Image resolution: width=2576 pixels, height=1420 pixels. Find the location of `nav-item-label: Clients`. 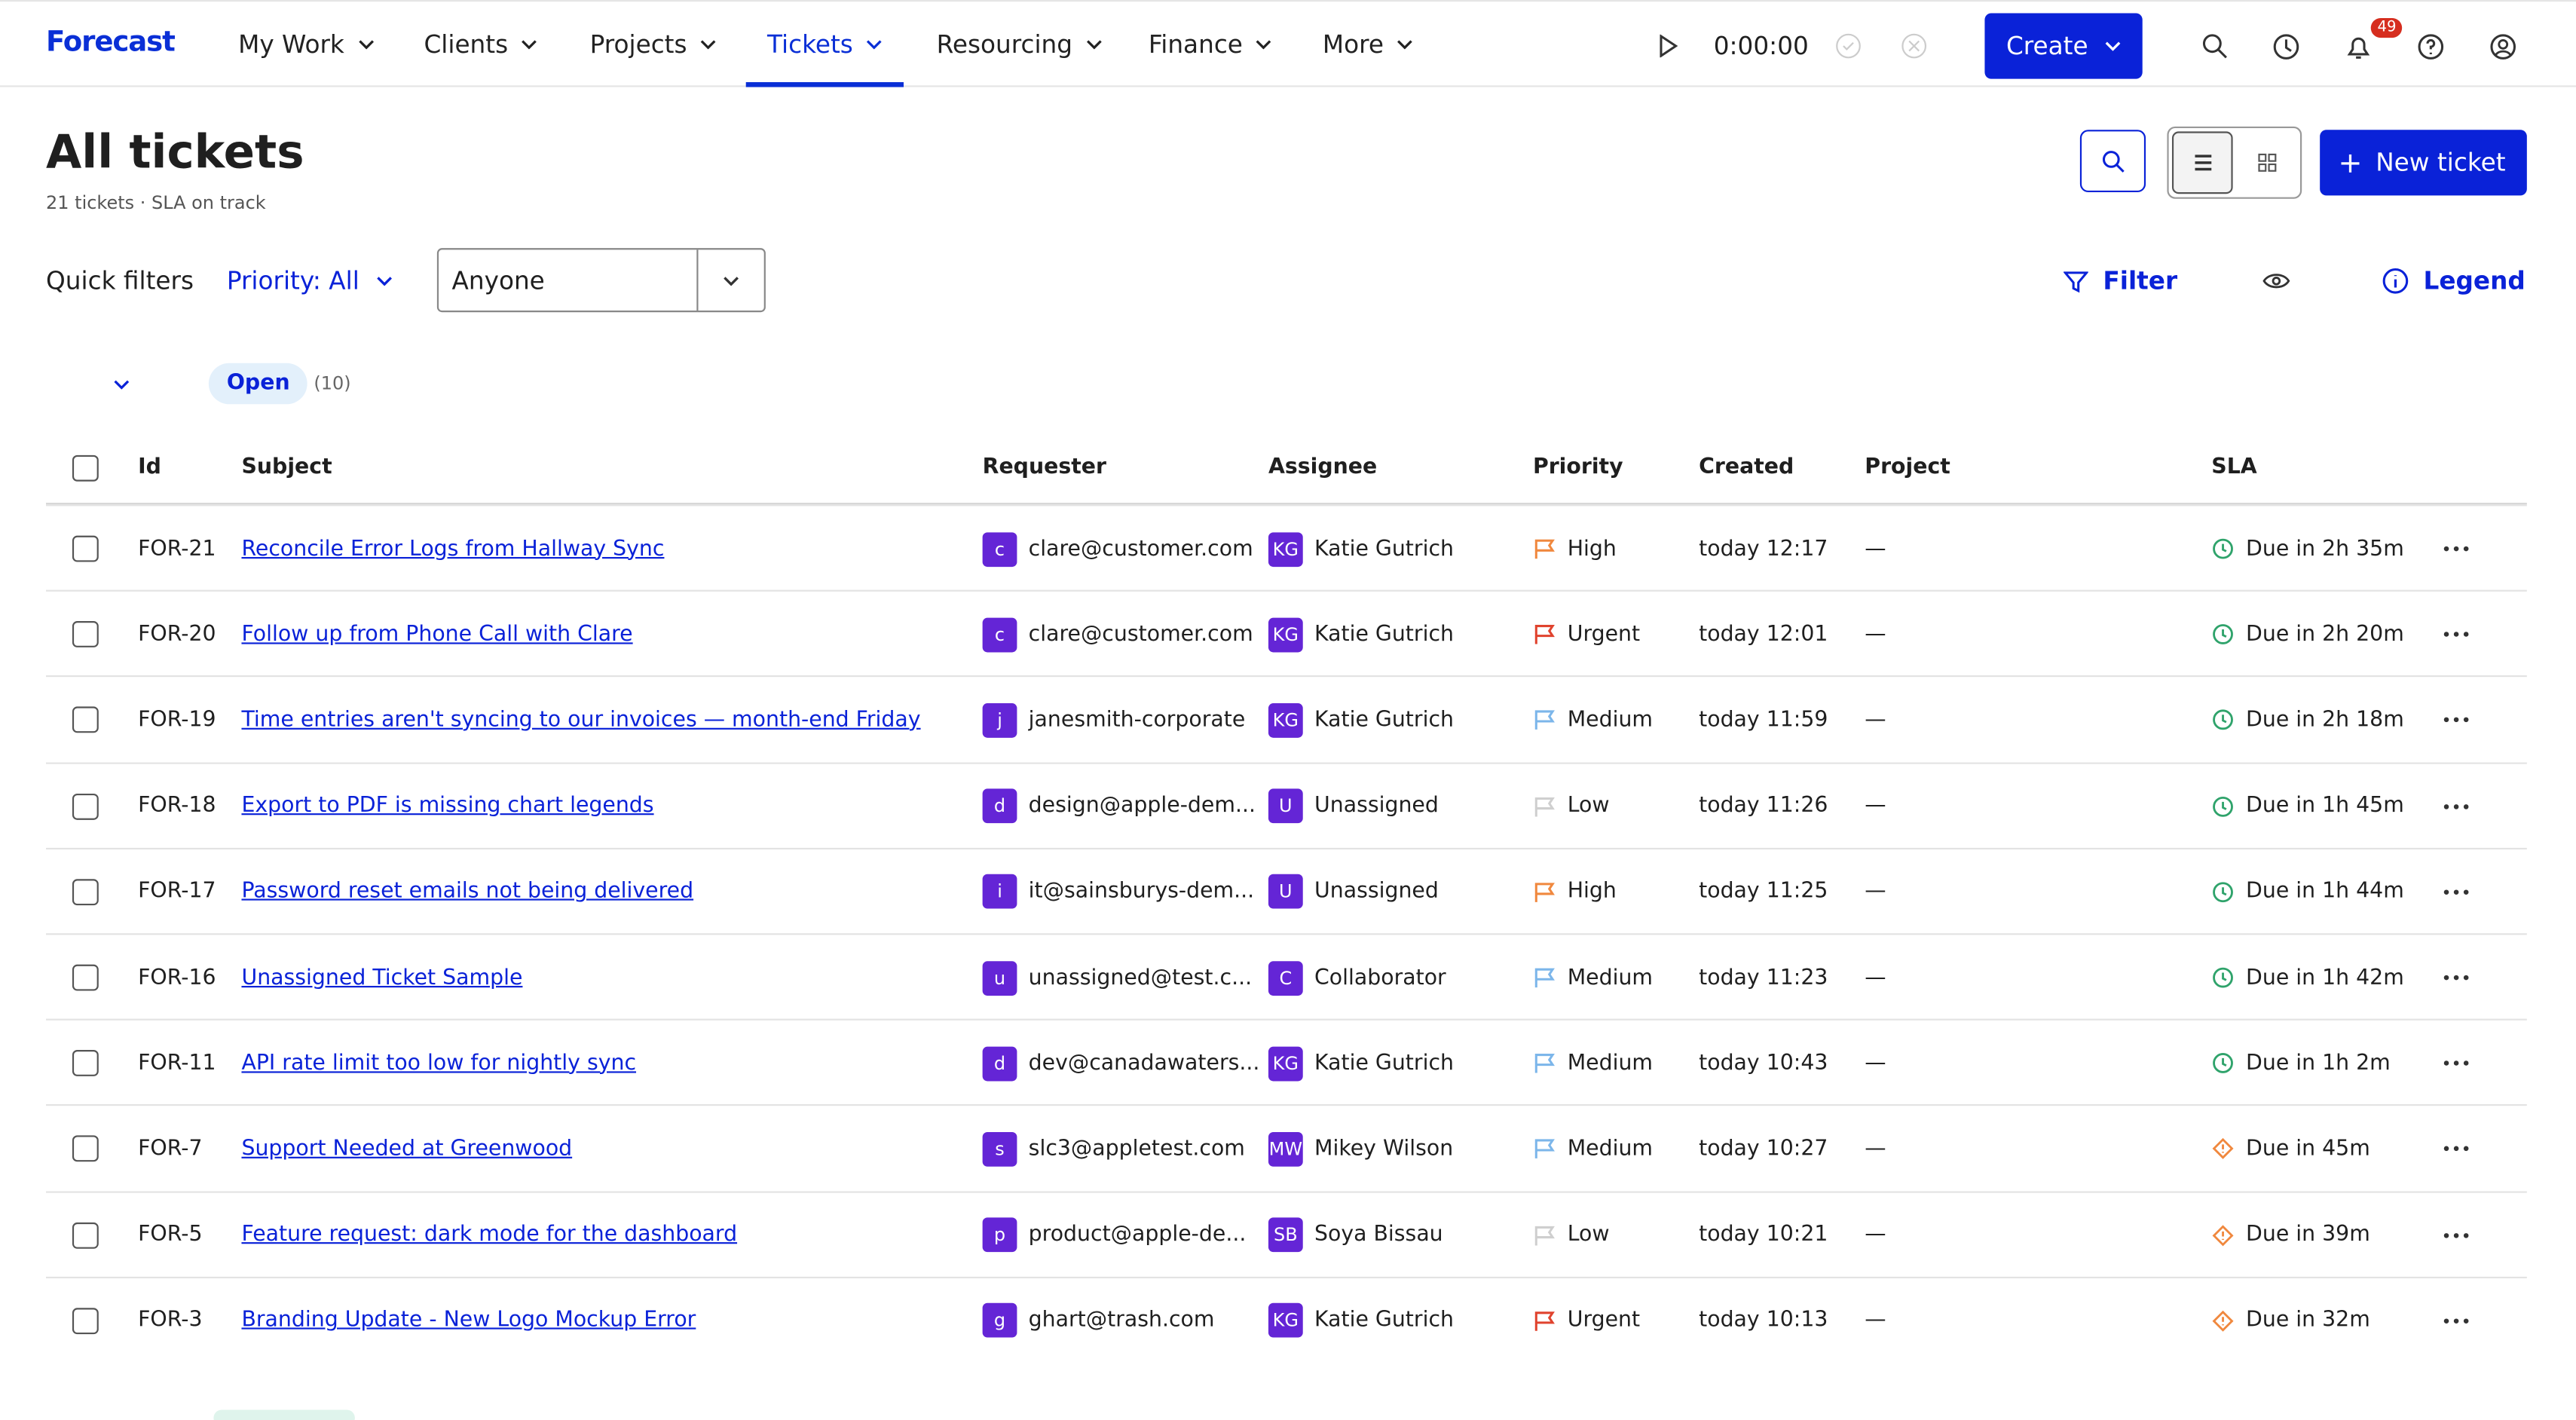

nav-item-label: Clients is located at coordinates (467, 44).